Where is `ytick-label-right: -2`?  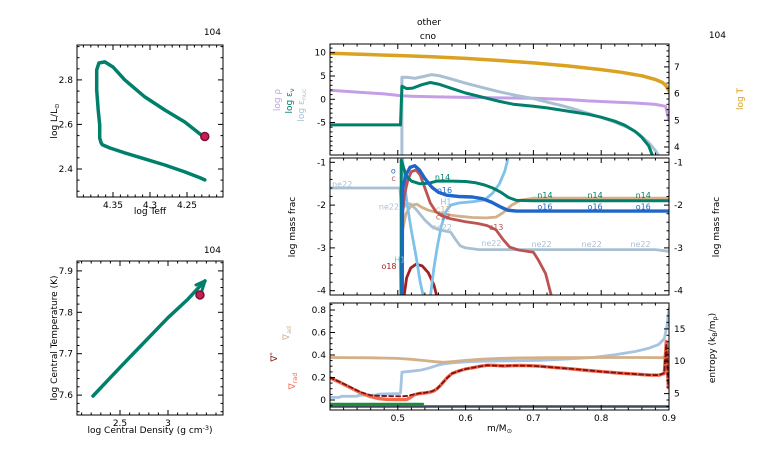
ytick-label-right: -2 is located at coordinates (678, 206).